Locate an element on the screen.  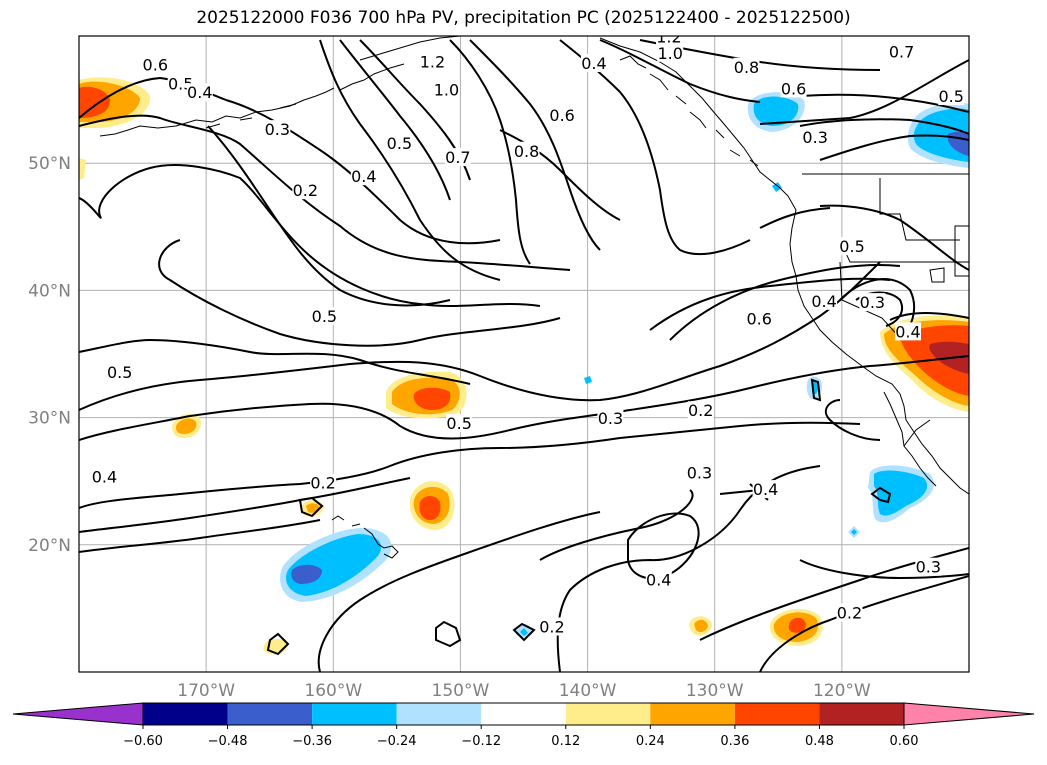
colorbar-tick-label: 0.36 is located at coordinates (734, 741).